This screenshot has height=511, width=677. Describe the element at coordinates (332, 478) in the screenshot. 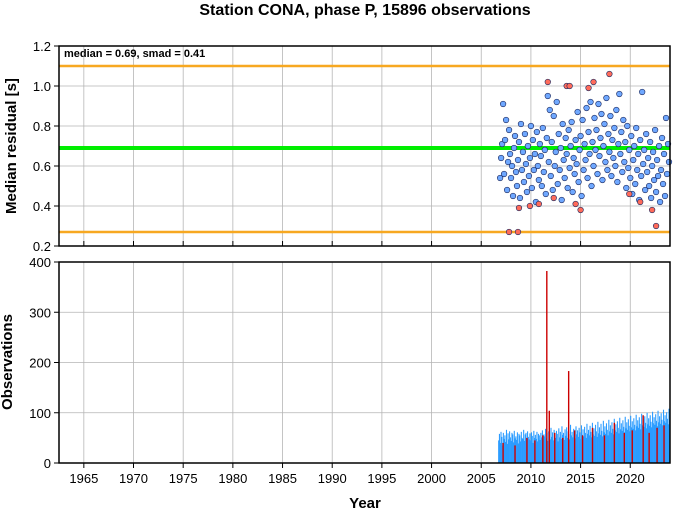

I see `bottom-x-tick-label: 1990` at that location.